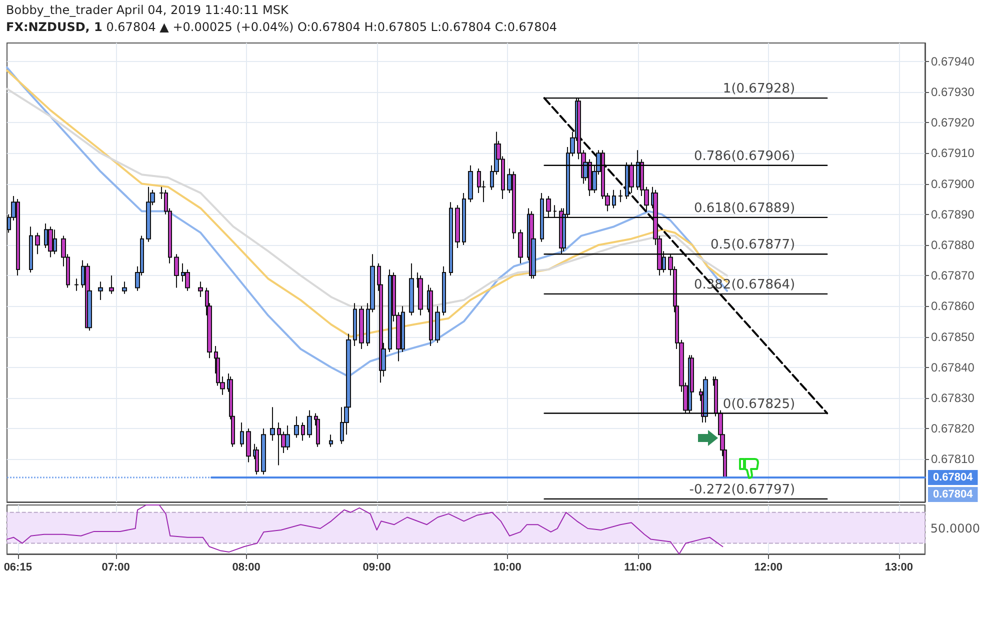 Image resolution: width=988 pixels, height=618 pixels. Describe the element at coordinates (953, 123) in the screenshot. I see `y-tick-label: 0.67920` at that location.